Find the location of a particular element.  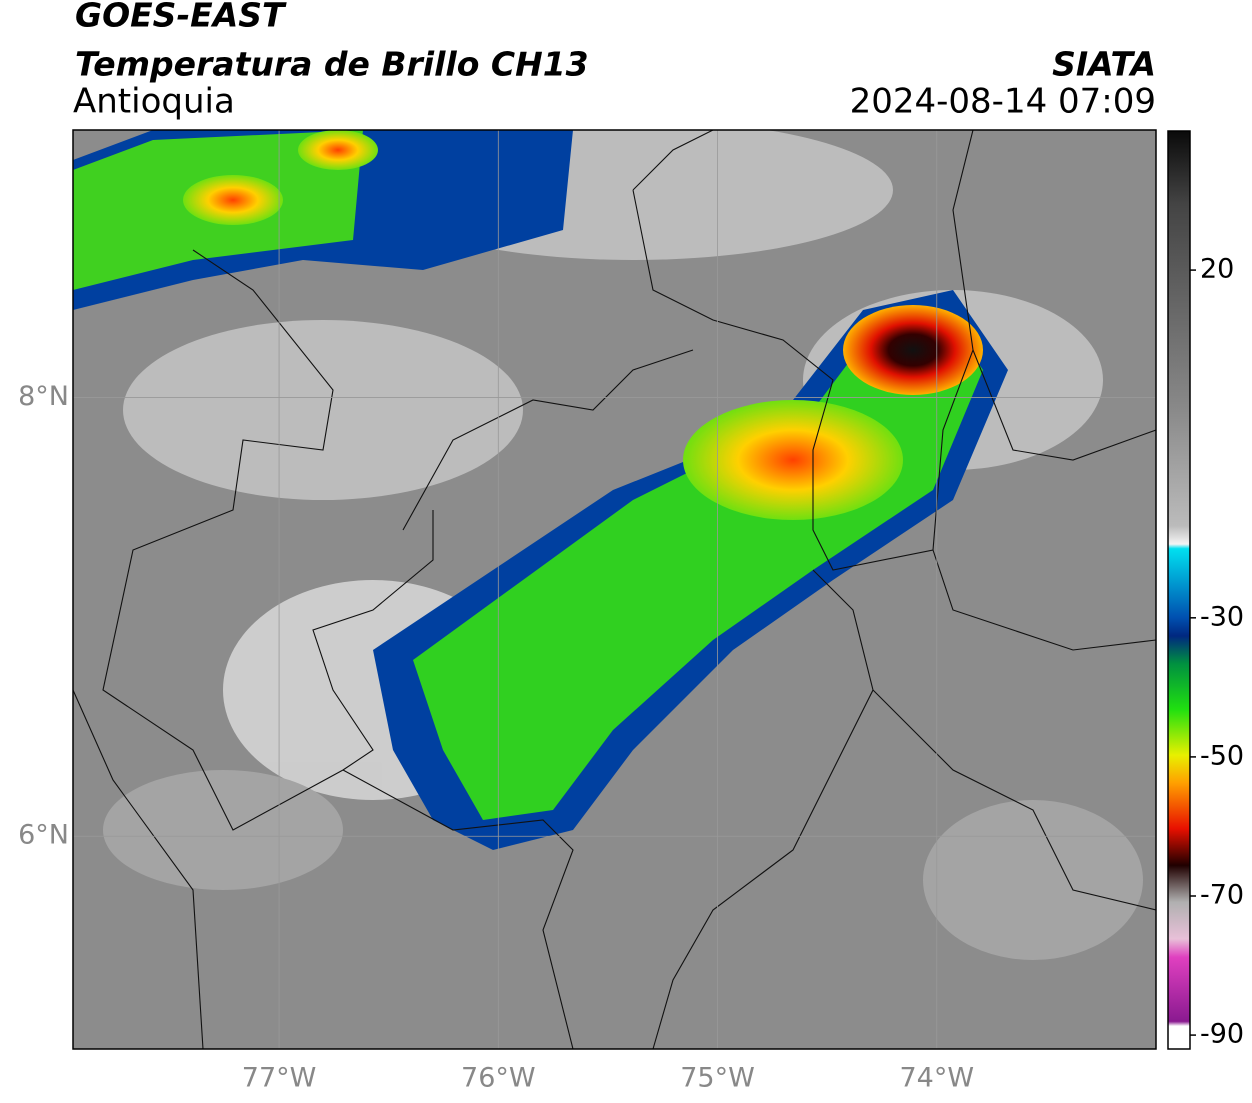

x-tick-label: 76°W is located at coordinates (498, 1078).